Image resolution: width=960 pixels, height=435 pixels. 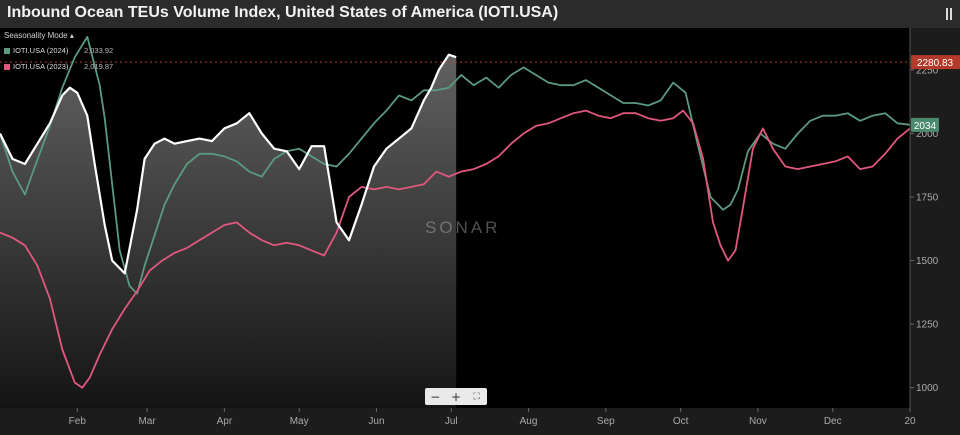 I want to click on reference-value-label: 2280.83, so click(x=935, y=63).